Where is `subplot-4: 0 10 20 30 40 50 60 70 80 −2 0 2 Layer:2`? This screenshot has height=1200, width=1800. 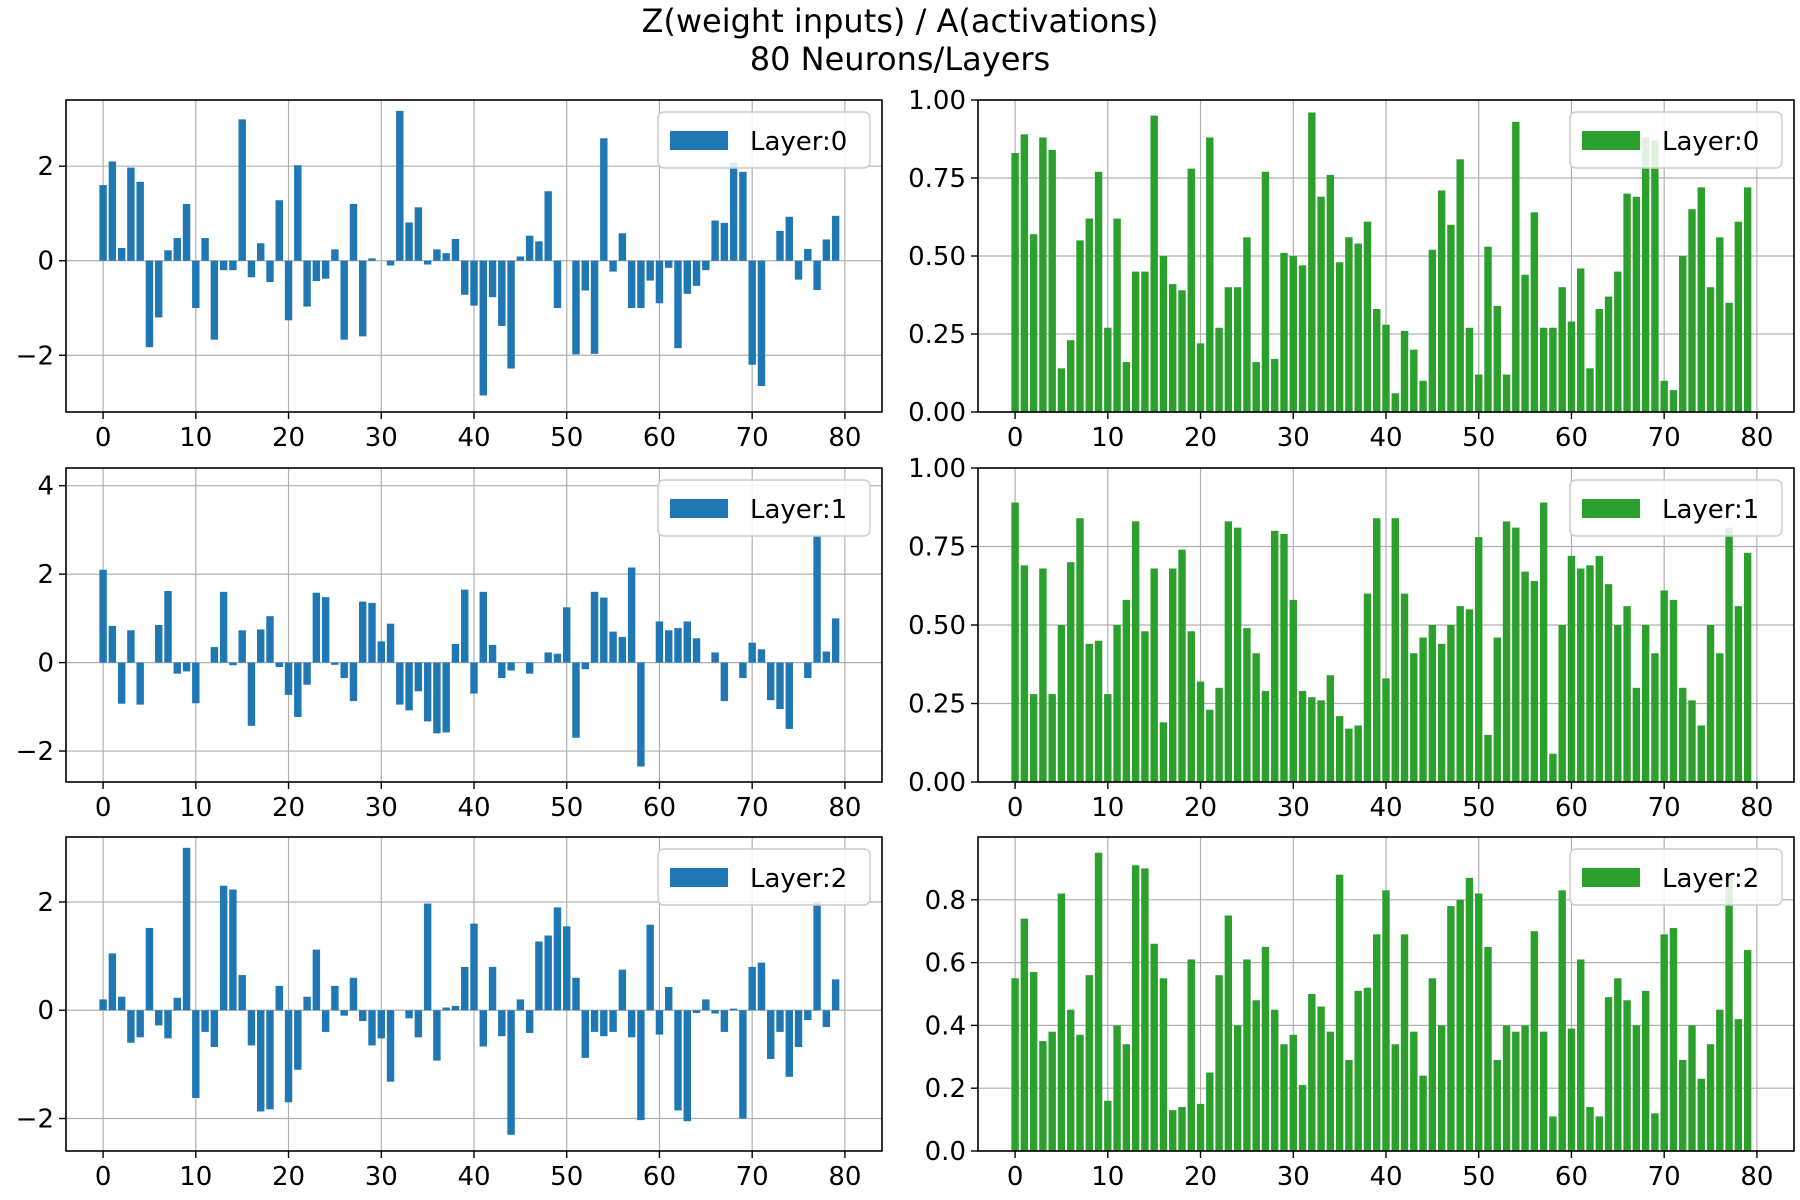 subplot-4: 0 10 20 30 40 50 60 70 80 −2 0 2 Layer:2 is located at coordinates (449, 1014).